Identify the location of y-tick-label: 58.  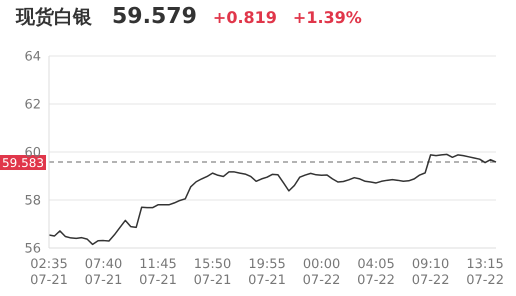
(32, 201).